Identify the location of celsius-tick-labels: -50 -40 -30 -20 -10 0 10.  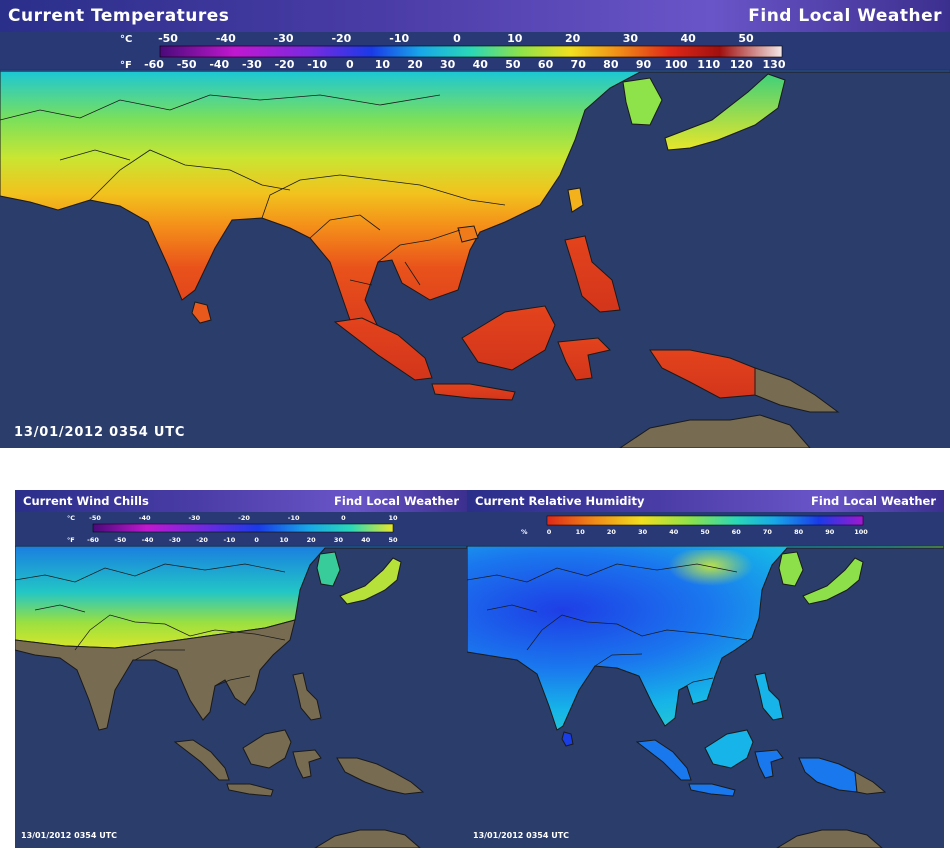
(243, 518).